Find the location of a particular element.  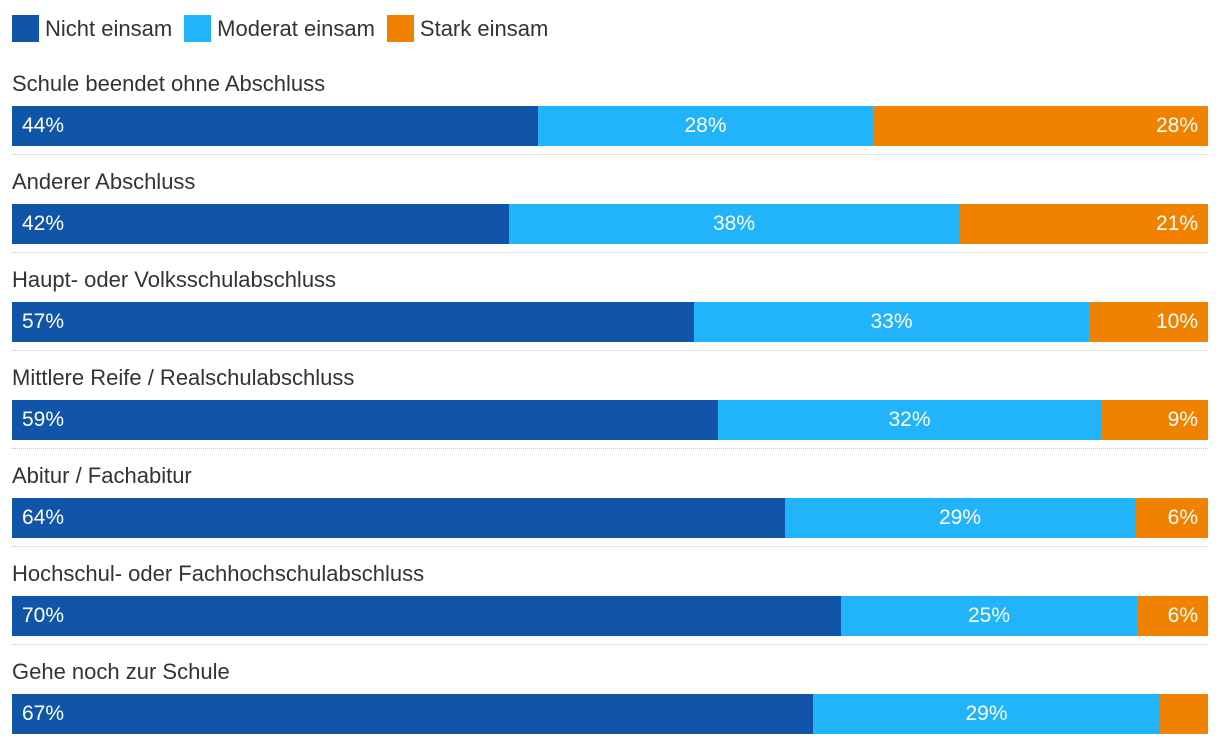

stacked-bar: 44% 28% 28% is located at coordinates (610, 126).